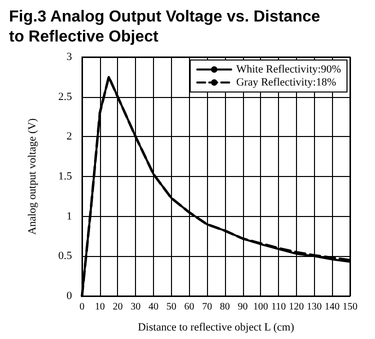 This screenshot has width=375, height=339. What do you see at coordinates (278, 307) in the screenshot?
I see `x-tick-label: 110` at bounding box center [278, 307].